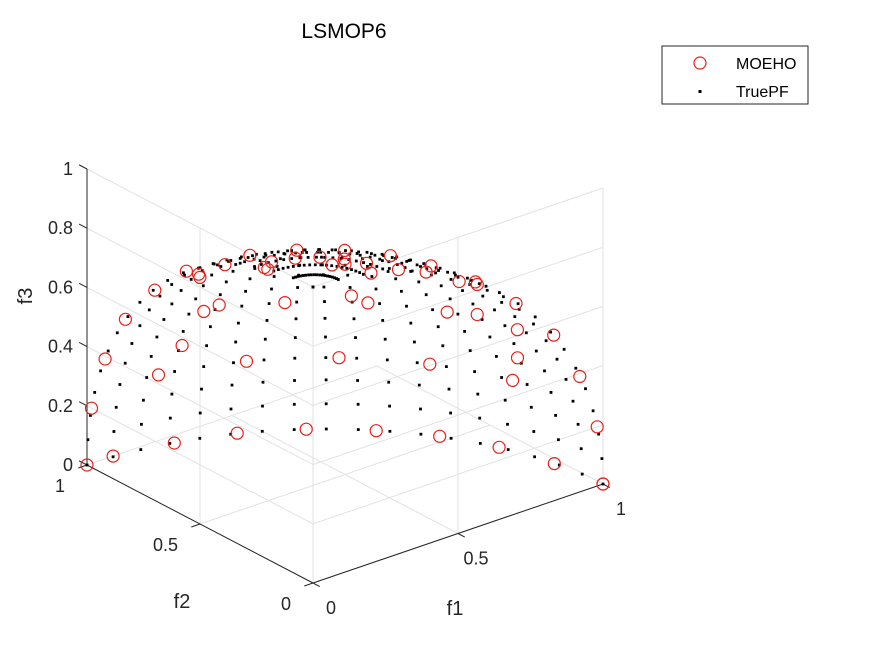 This screenshot has width=875, height=656. I want to click on tick-label-f1: 0, so click(331, 608).